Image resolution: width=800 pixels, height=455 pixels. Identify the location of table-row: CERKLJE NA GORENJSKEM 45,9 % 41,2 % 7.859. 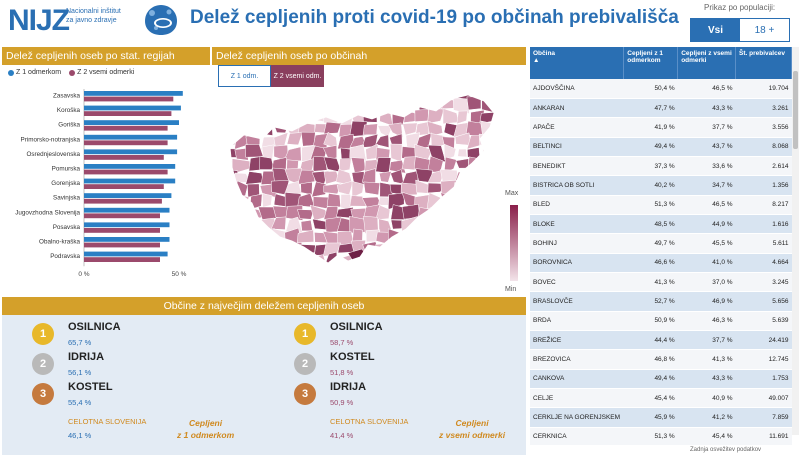
(661, 417).